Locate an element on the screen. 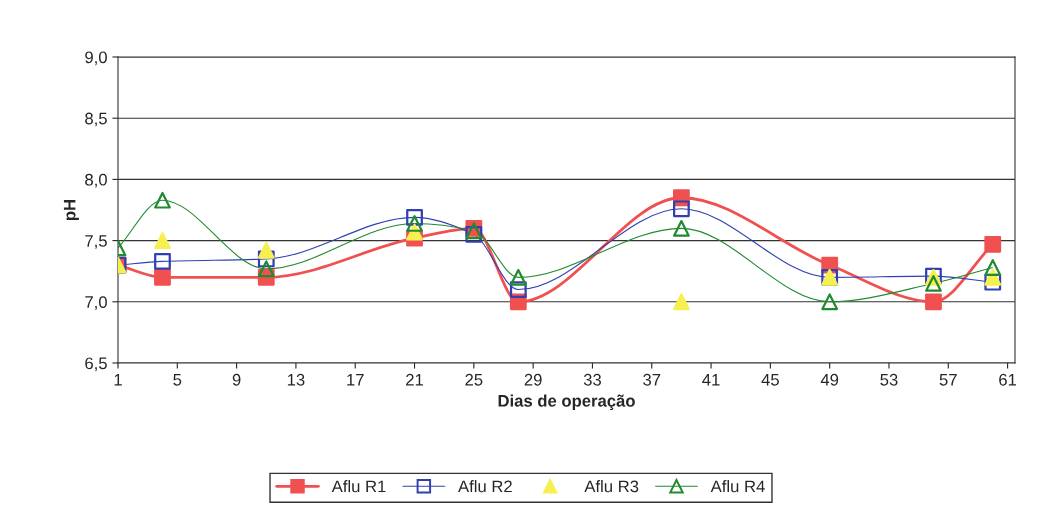  y-tick-label: 7,0 is located at coordinates (96, 303).